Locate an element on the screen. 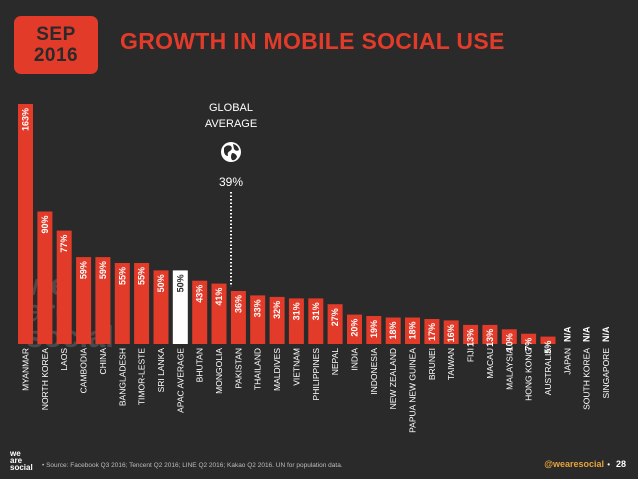 The width and height of the screenshot is (638, 479). data-label: 17% is located at coordinates (432, 332).